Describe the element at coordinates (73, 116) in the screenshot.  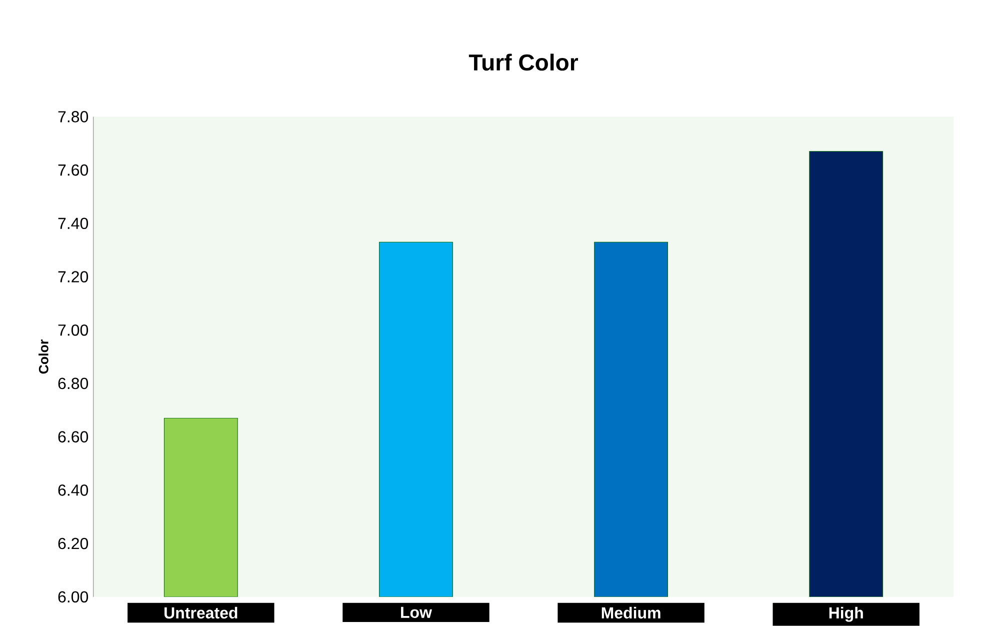
I see `y-tick-label: 7.80` at that location.